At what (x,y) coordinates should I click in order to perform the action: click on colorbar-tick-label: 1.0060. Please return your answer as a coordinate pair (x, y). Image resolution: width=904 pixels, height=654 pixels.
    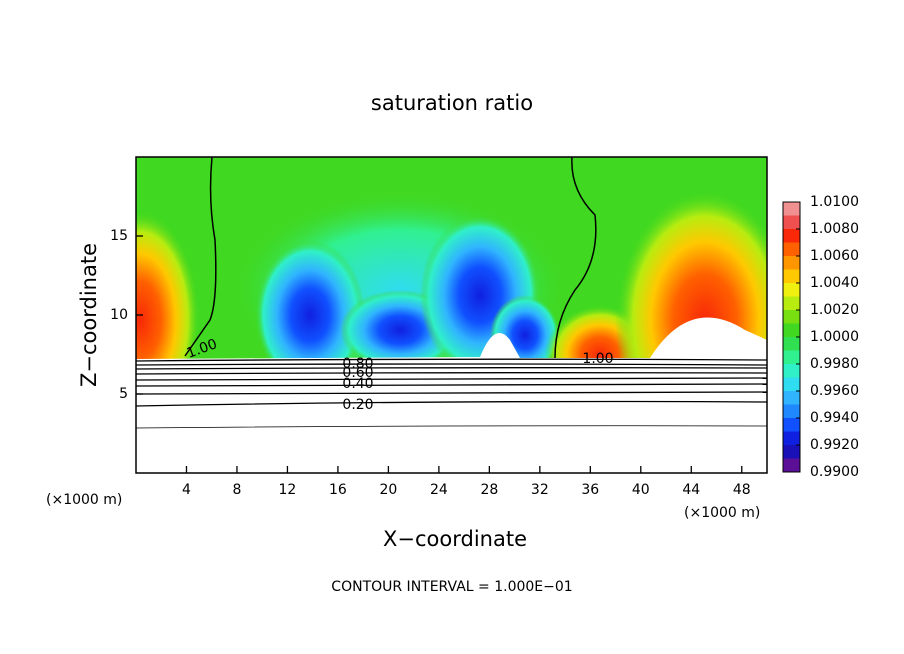
    Looking at the image, I should click on (834, 256).